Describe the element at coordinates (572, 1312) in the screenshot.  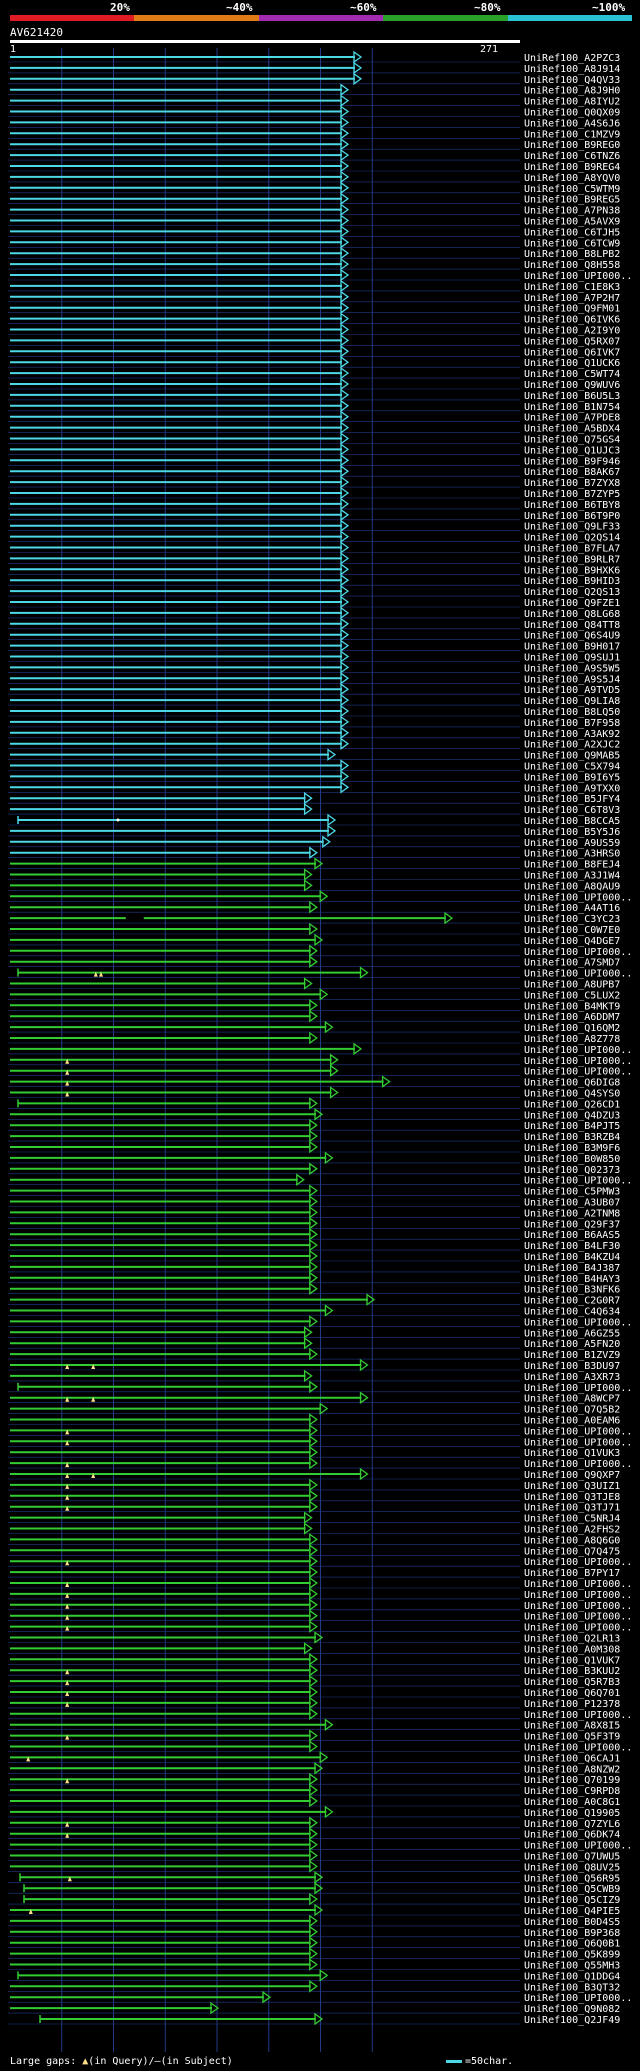
I see `hit-label: UniRef100_C4Q634` at that location.